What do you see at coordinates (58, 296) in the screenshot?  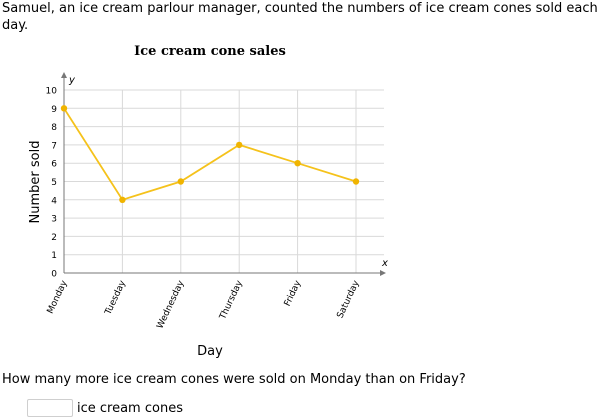 I see `x-tick-label: Monday` at bounding box center [58, 296].